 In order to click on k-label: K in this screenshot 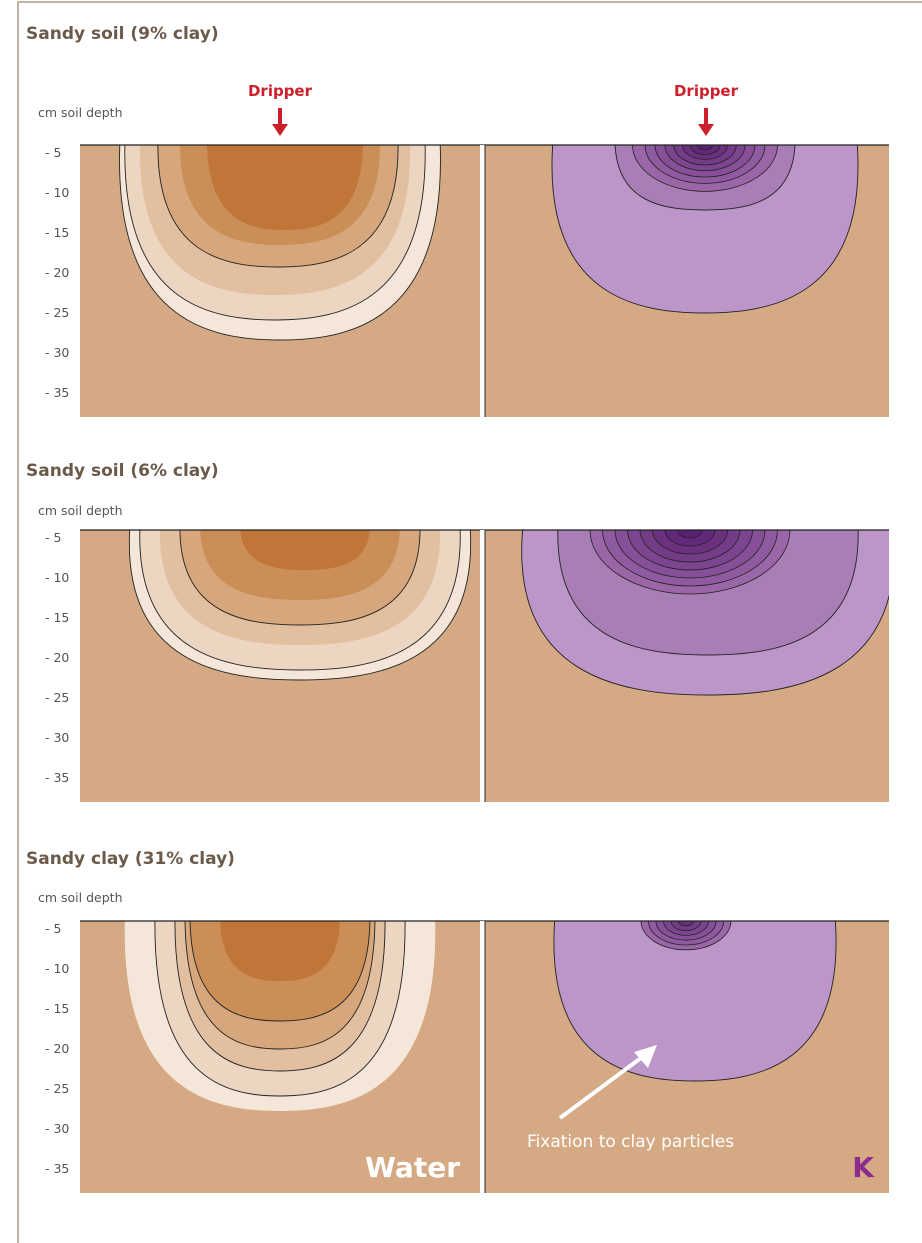, I will do `click(863, 1167)`.